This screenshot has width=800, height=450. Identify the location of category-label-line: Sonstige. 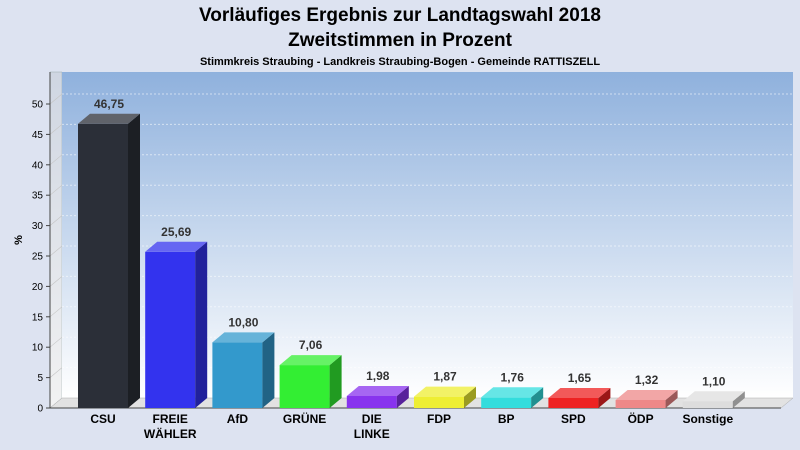
(707, 419).